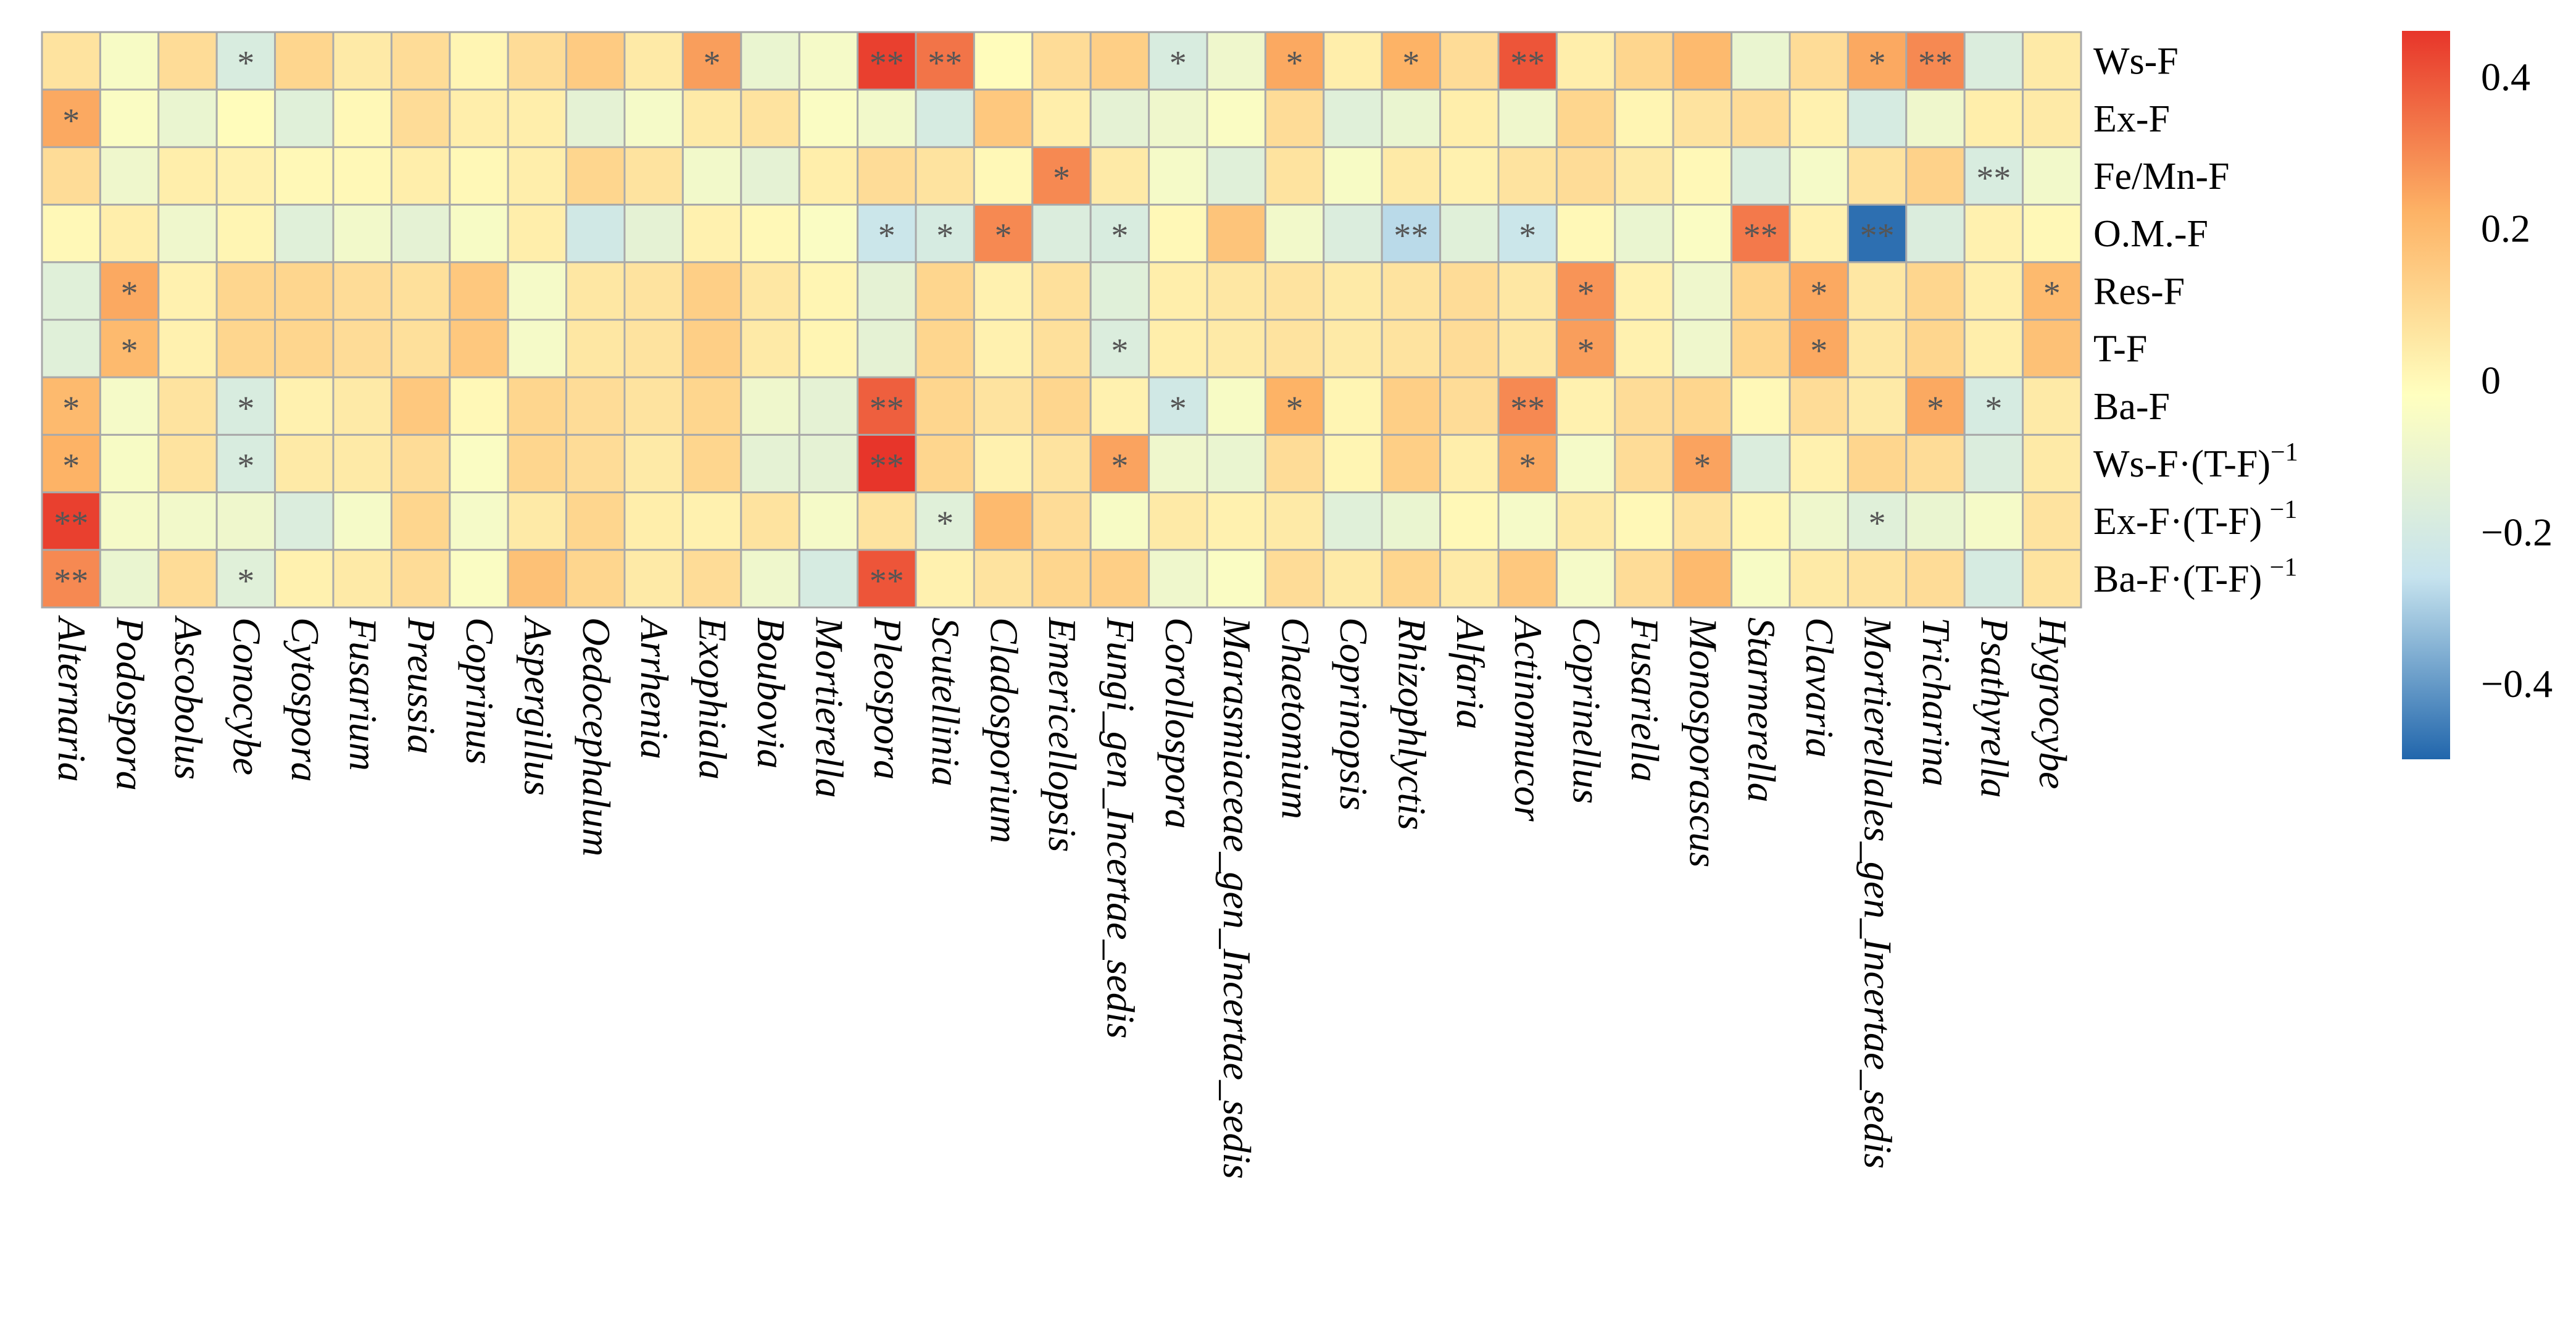  Describe the element at coordinates (1470, 672) in the screenshot. I see `column-label: Alfaria` at that location.